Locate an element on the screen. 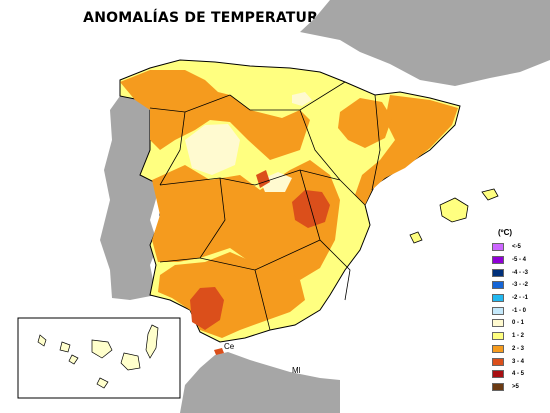 The image size is (550, 413). legend-label: -5 - 4 is located at coordinates (519, 260).